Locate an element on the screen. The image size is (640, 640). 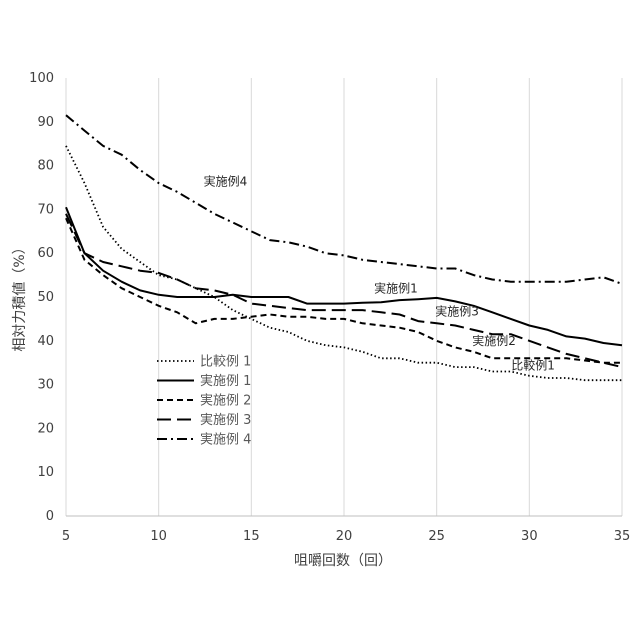
y-tick-label: 80 is located at coordinates (45, 166).